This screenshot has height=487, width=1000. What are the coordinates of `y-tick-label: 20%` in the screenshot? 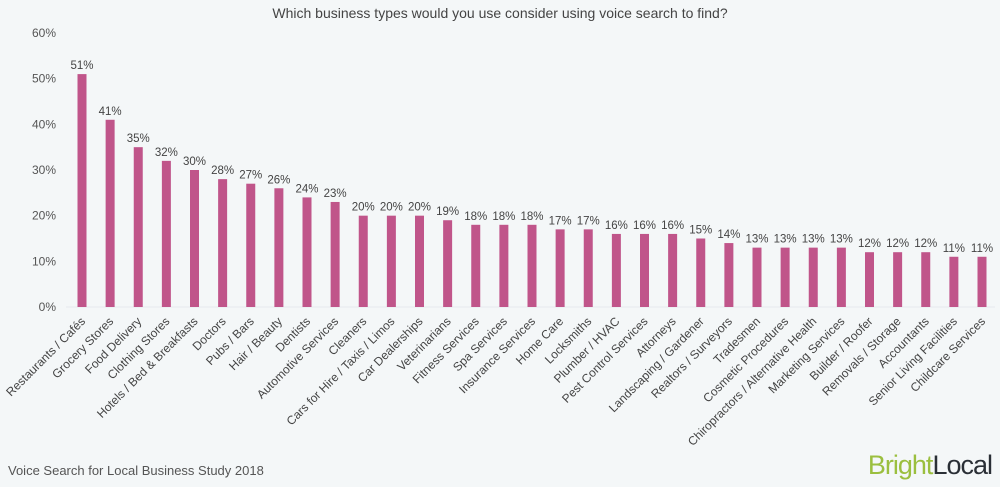 It's located at (44, 216).